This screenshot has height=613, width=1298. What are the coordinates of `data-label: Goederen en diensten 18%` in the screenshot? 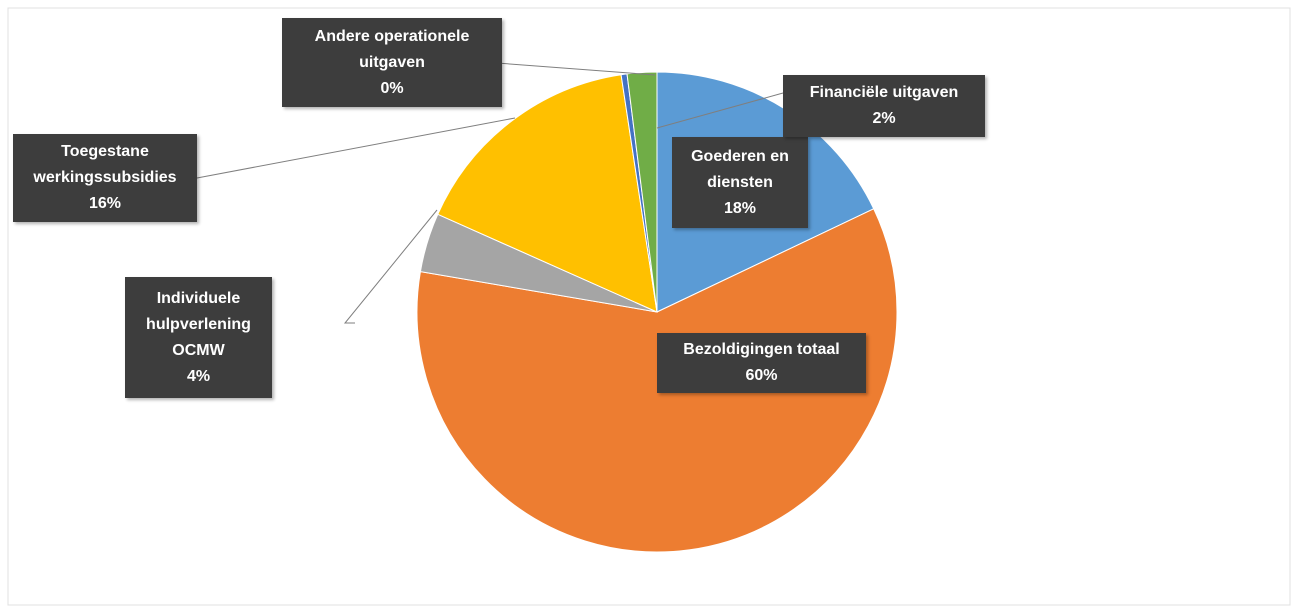 It's located at (740, 182).